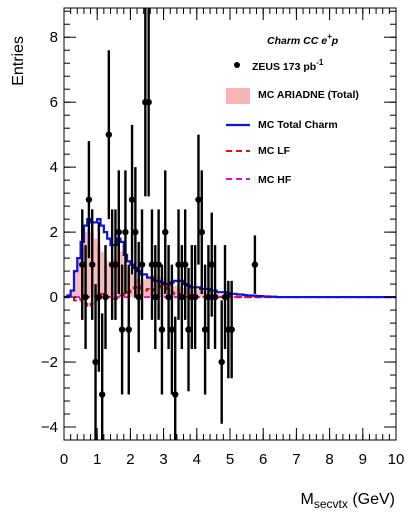 The image size is (411, 518). I want to click on y-tick-label: 6, so click(54, 102).